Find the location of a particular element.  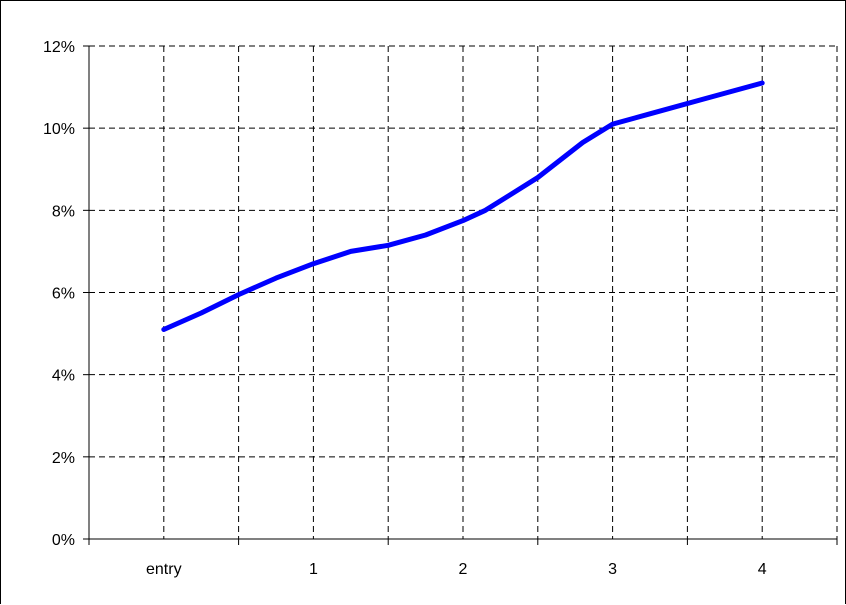

y-tick-label: 2% is located at coordinates (63, 458).